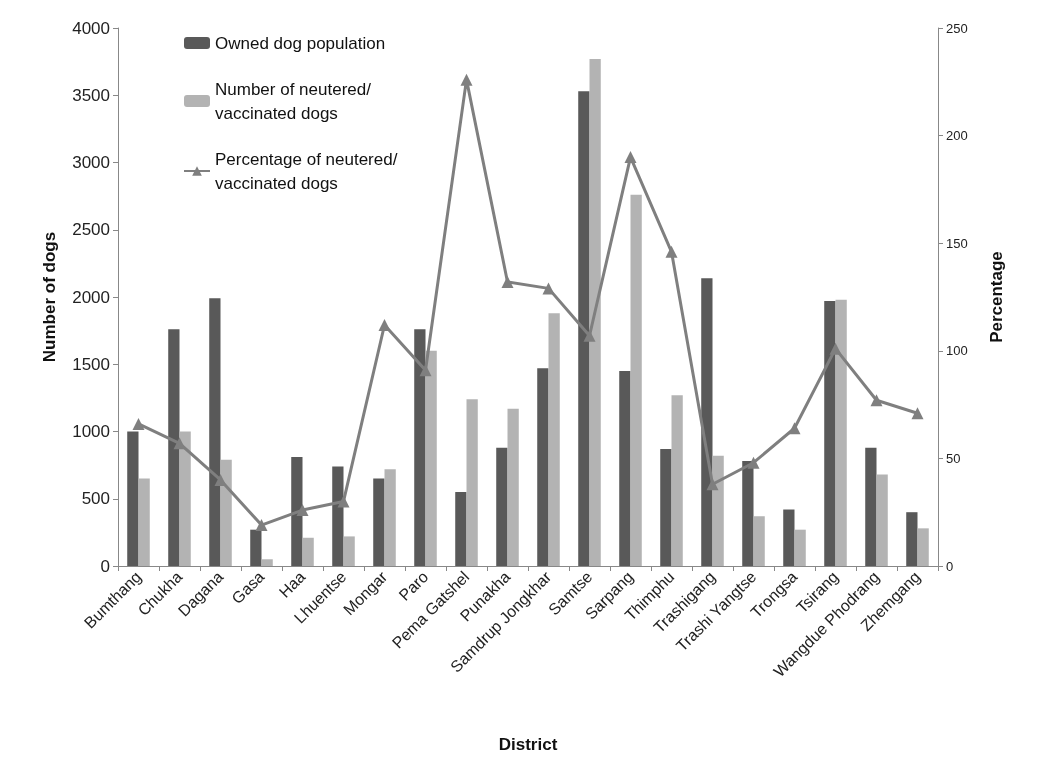 The height and width of the screenshot is (767, 1038). What do you see at coordinates (528, 744) in the screenshot?
I see `x-axis-title: District` at bounding box center [528, 744].